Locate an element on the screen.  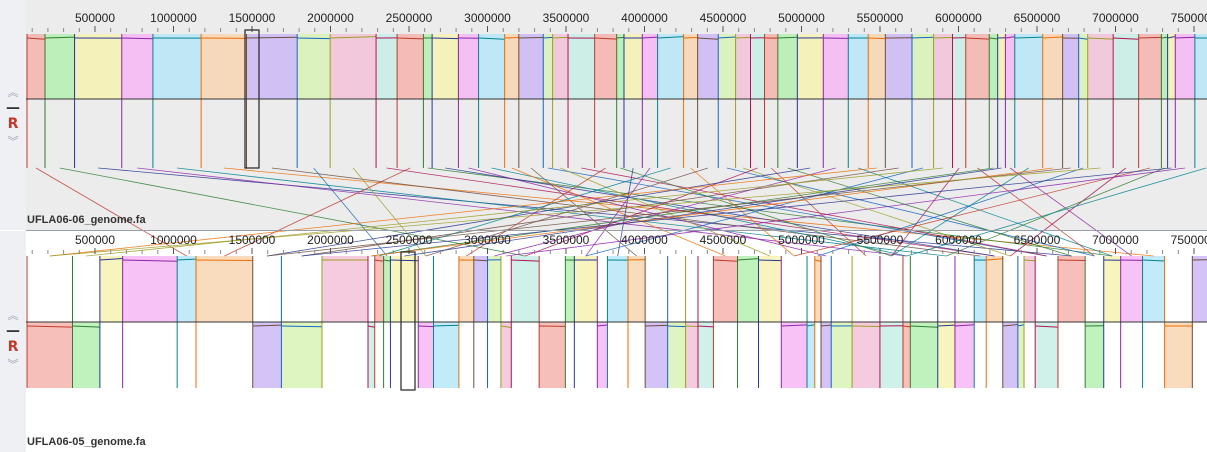
genome1-reverse-button: R is located at coordinates (13, 124).